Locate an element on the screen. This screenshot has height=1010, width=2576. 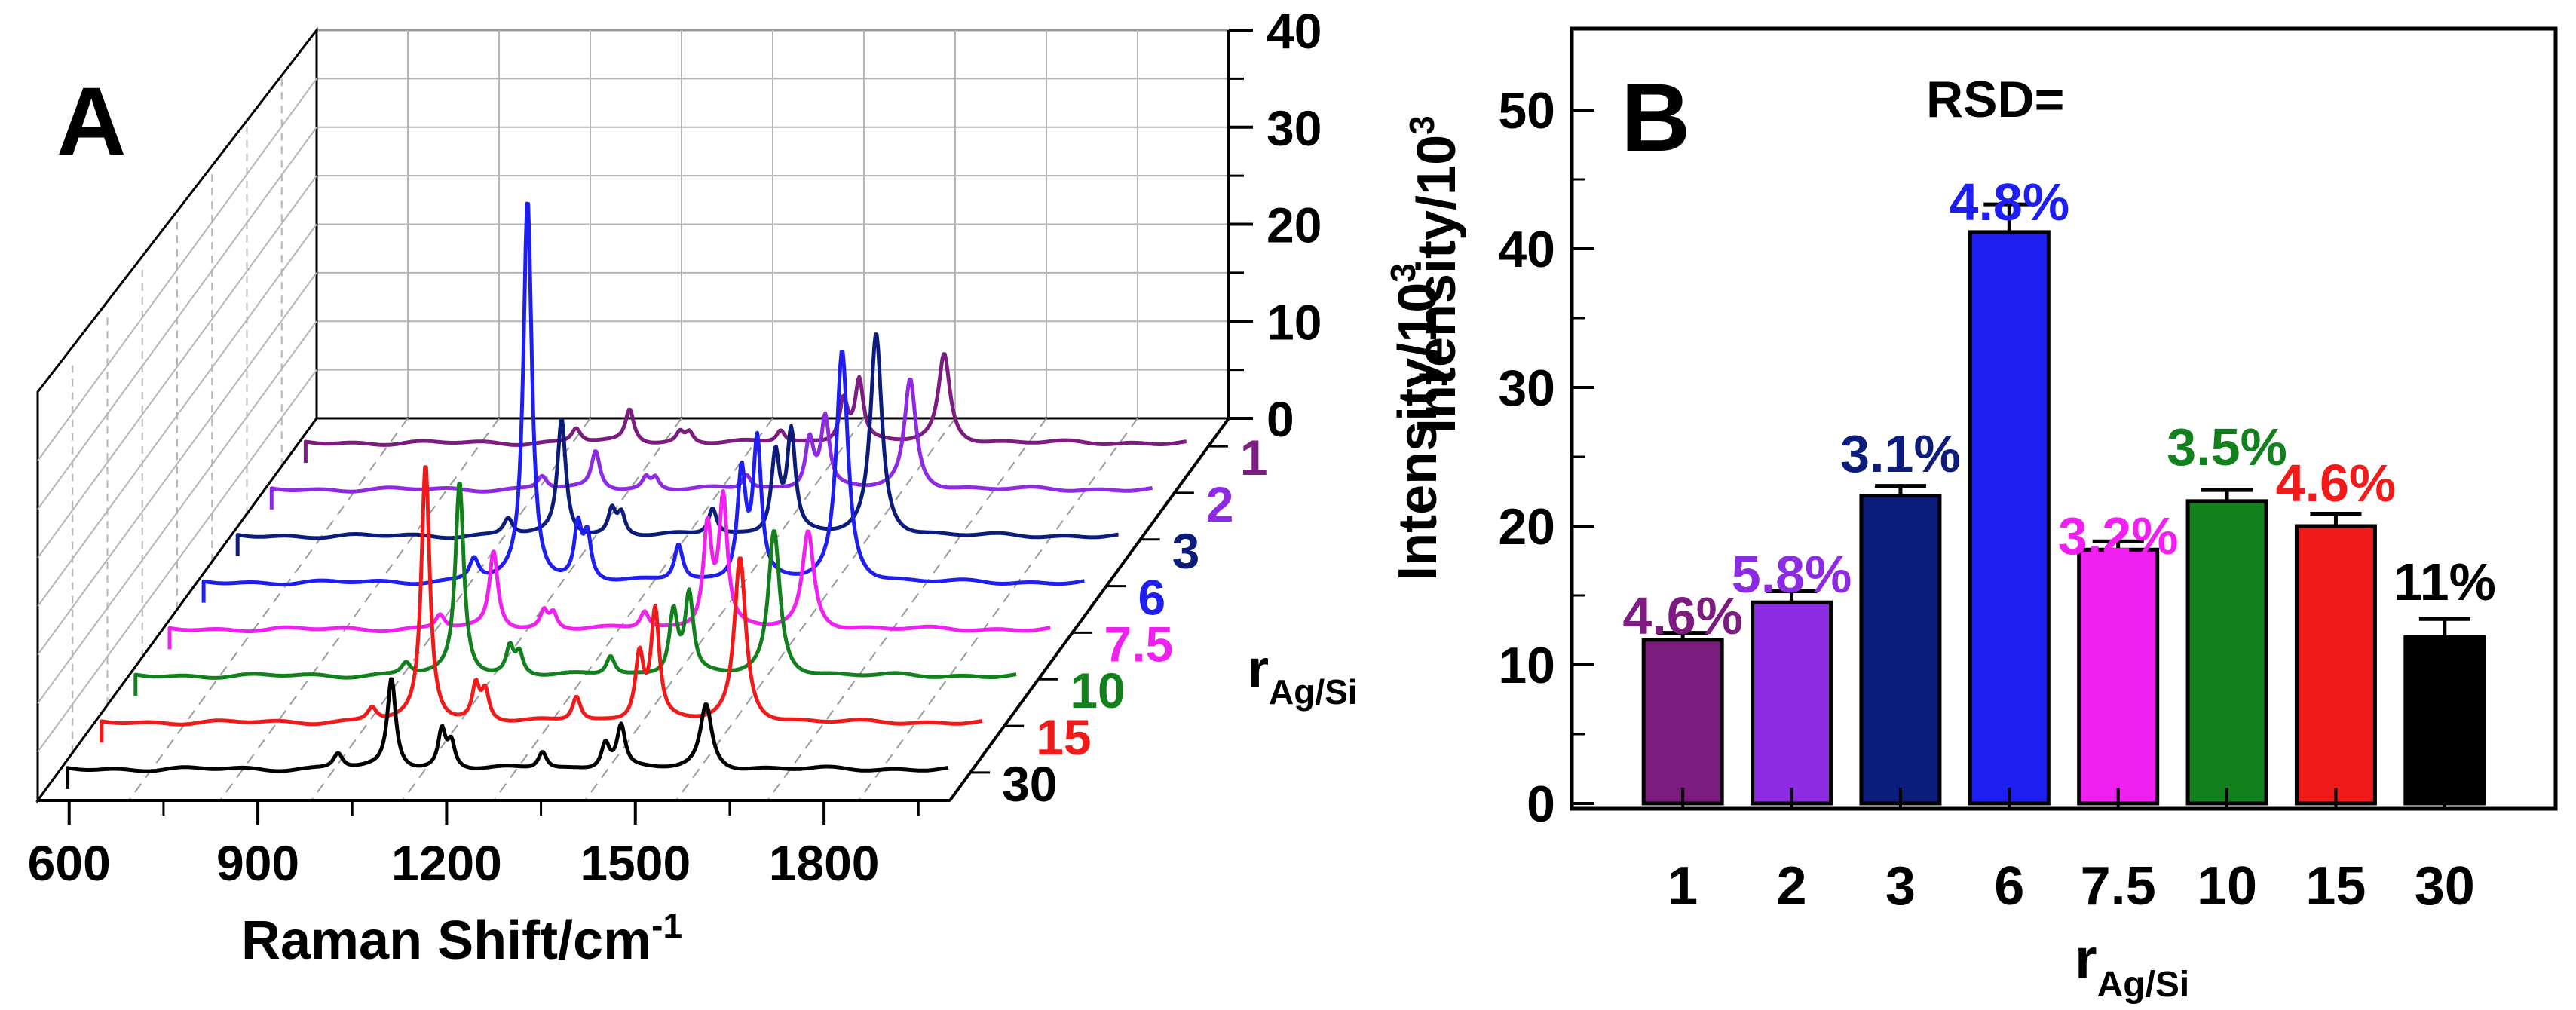
back-wall-grid is located at coordinates (773, 224).